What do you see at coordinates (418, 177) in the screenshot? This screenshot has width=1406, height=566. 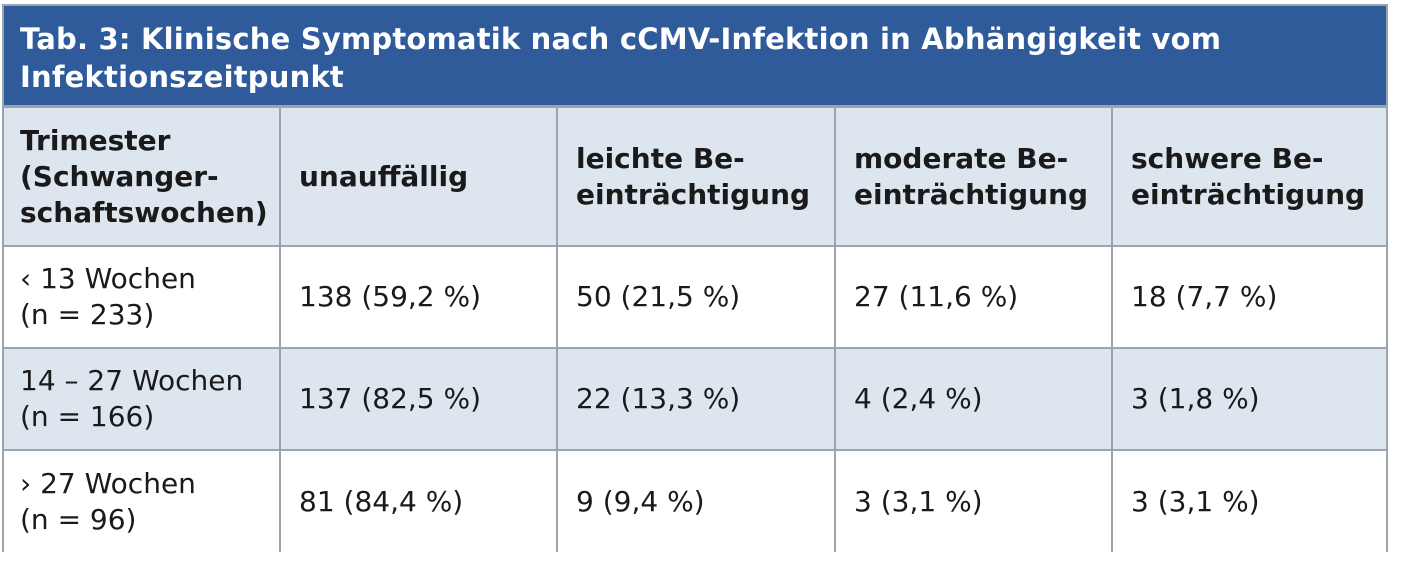 I see `header-unauffaellig: unauffällig` at bounding box center [418, 177].